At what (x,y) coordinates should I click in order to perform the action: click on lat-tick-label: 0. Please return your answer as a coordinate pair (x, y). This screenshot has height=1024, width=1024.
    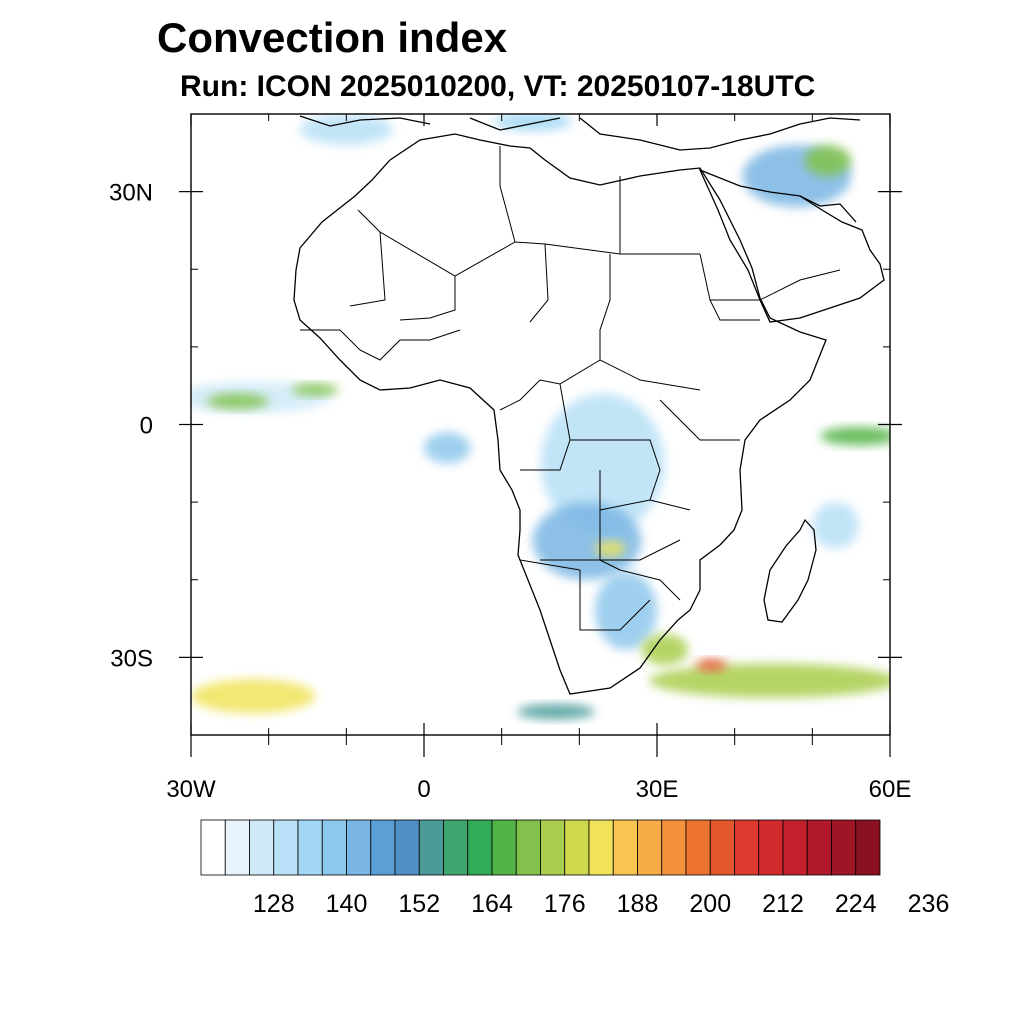
    Looking at the image, I should click on (146, 426).